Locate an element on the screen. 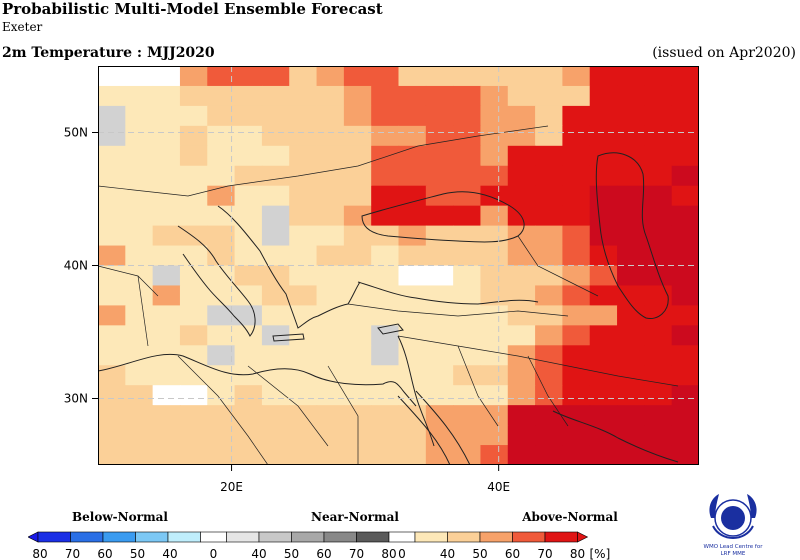 This screenshot has width=800, height=560. colorbar-label: 0 is located at coordinates (214, 553).